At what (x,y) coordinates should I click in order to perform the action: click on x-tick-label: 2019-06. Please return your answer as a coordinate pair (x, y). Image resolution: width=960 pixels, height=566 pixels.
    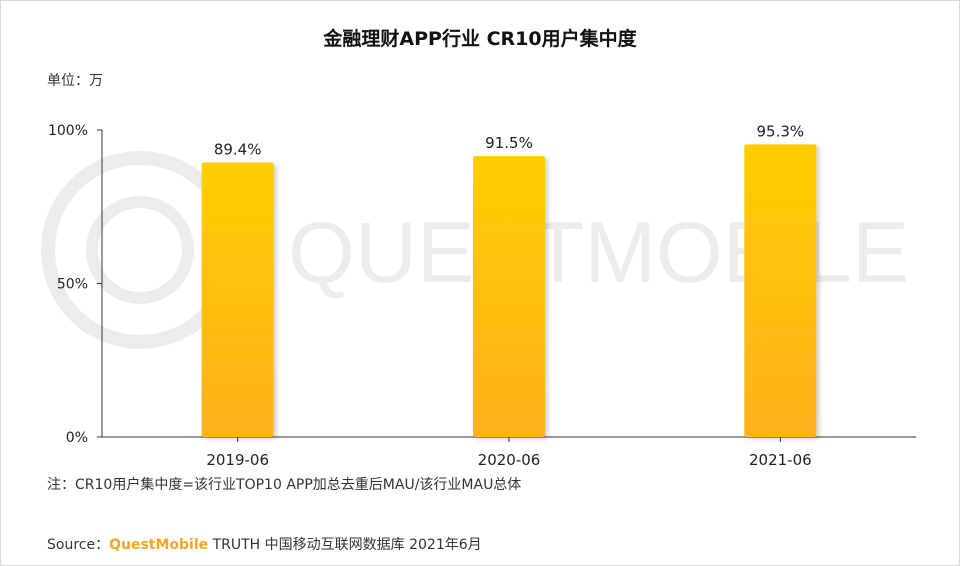
    Looking at the image, I should click on (237, 460).